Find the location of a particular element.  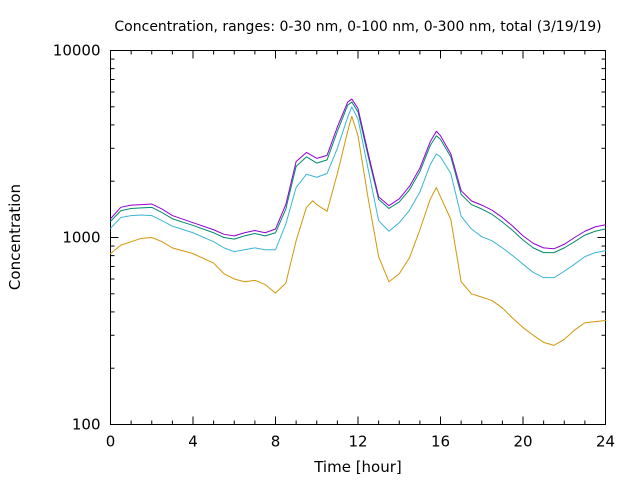

y-axis-label: Concentration is located at coordinates (15, 237).